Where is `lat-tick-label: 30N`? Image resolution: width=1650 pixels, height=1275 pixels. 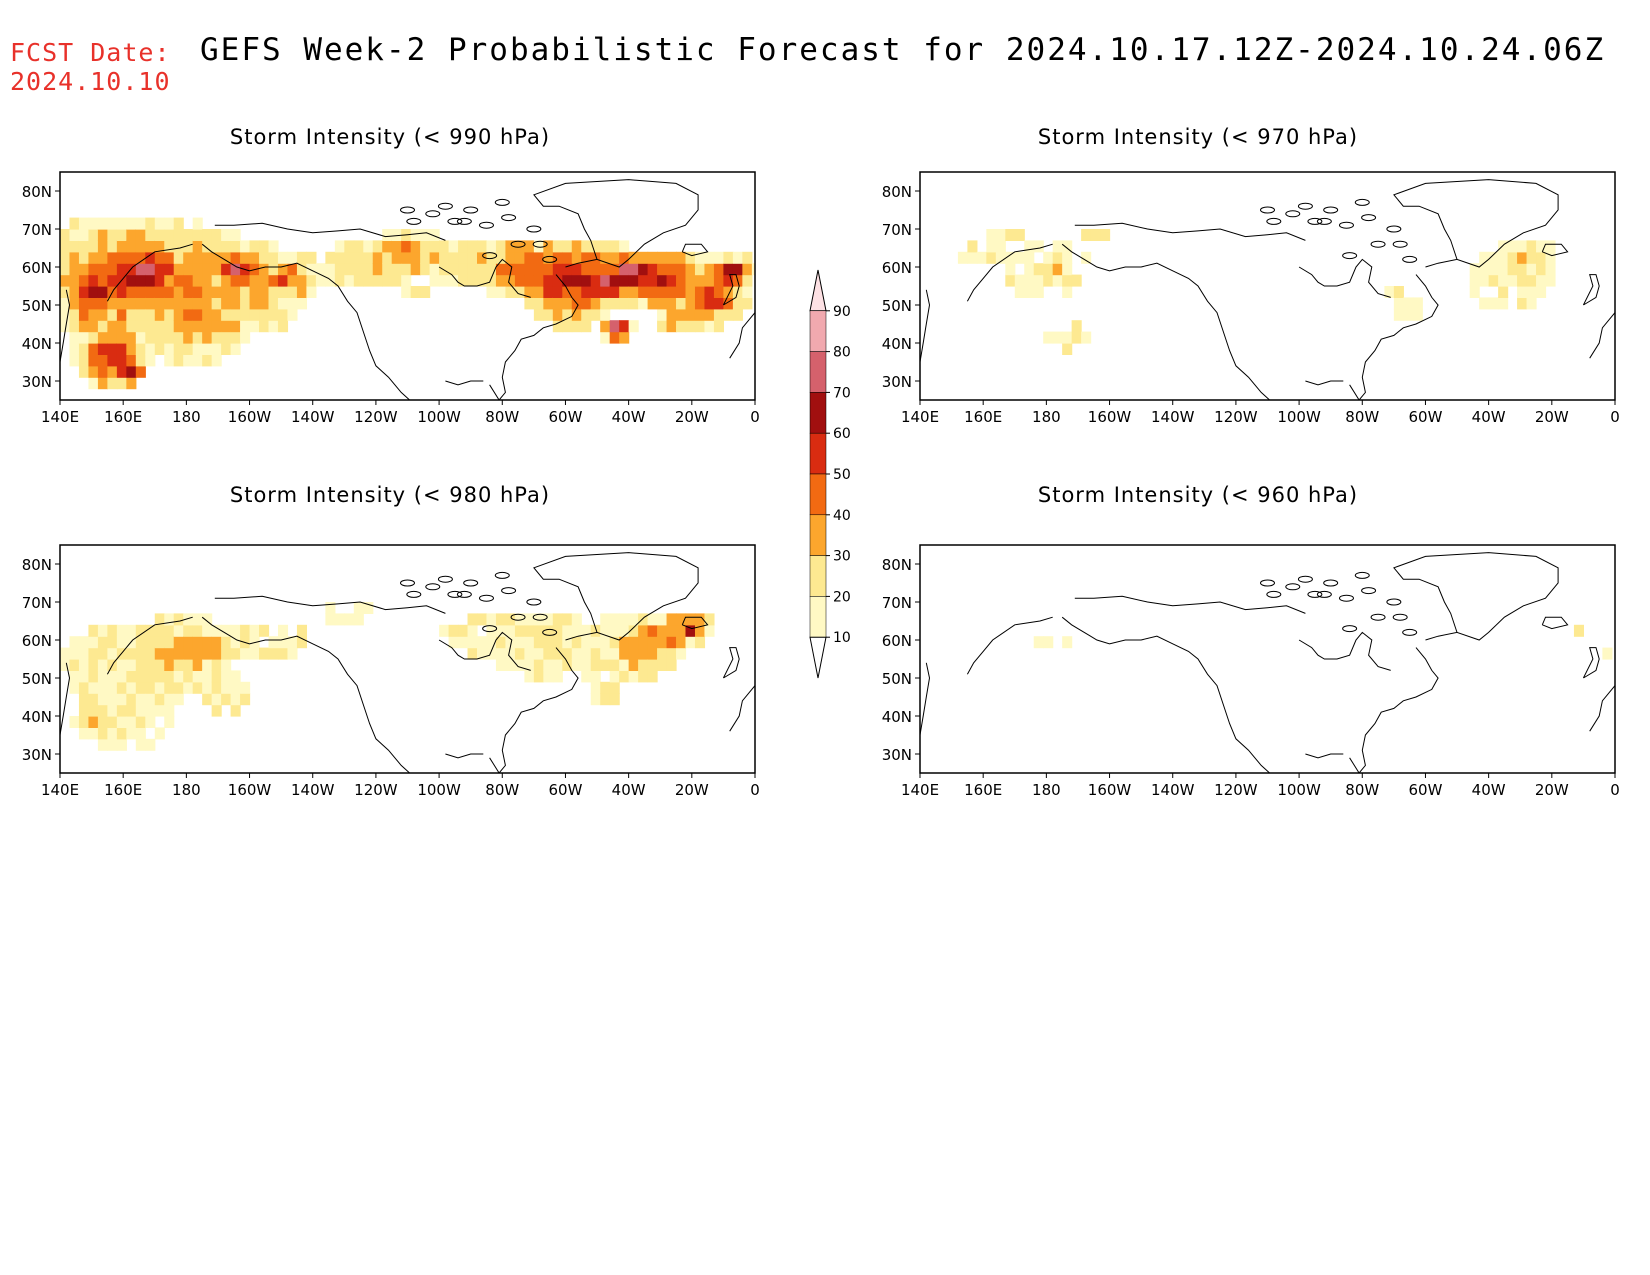 lat-tick-label: 30N is located at coordinates (897, 382).